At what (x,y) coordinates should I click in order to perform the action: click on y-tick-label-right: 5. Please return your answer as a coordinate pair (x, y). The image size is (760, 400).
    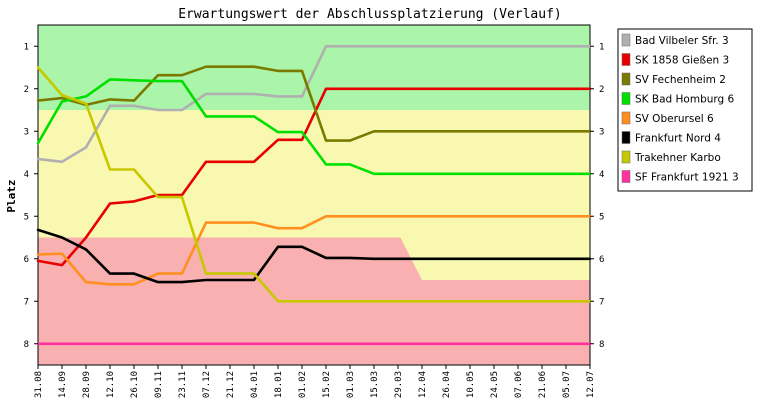
    Looking at the image, I should click on (601, 217).